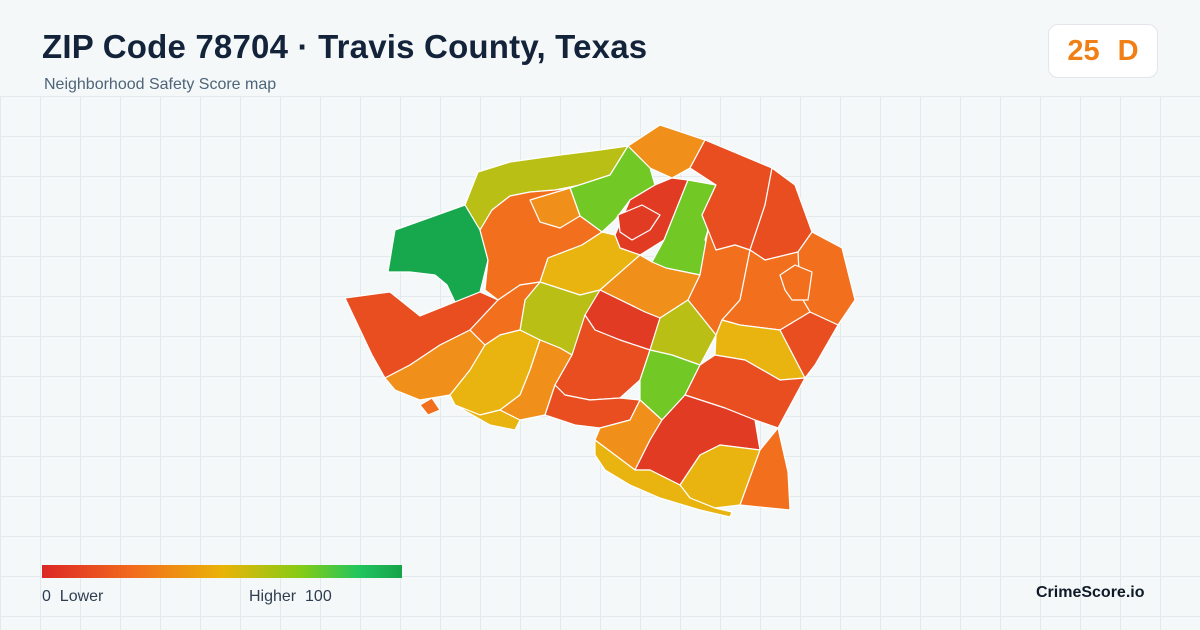  Describe the element at coordinates (160, 84) in the screenshot. I see `page-subtitle: Neighborhood Safety Score map` at that location.